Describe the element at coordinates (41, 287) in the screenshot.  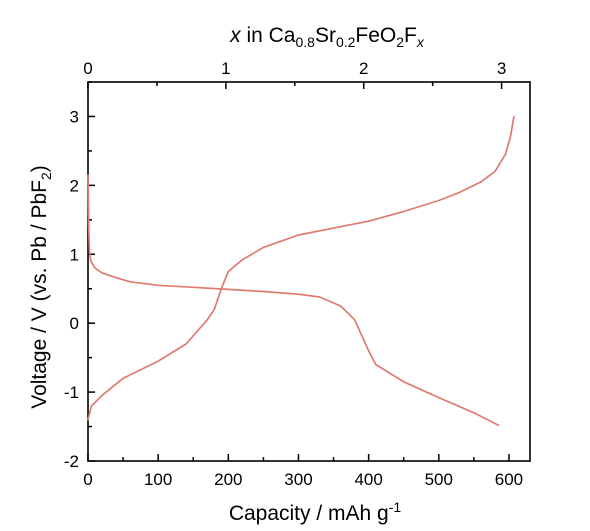
I see `y-axis-title: Voltage / V (vs. Pb / PbF2)` at that location.